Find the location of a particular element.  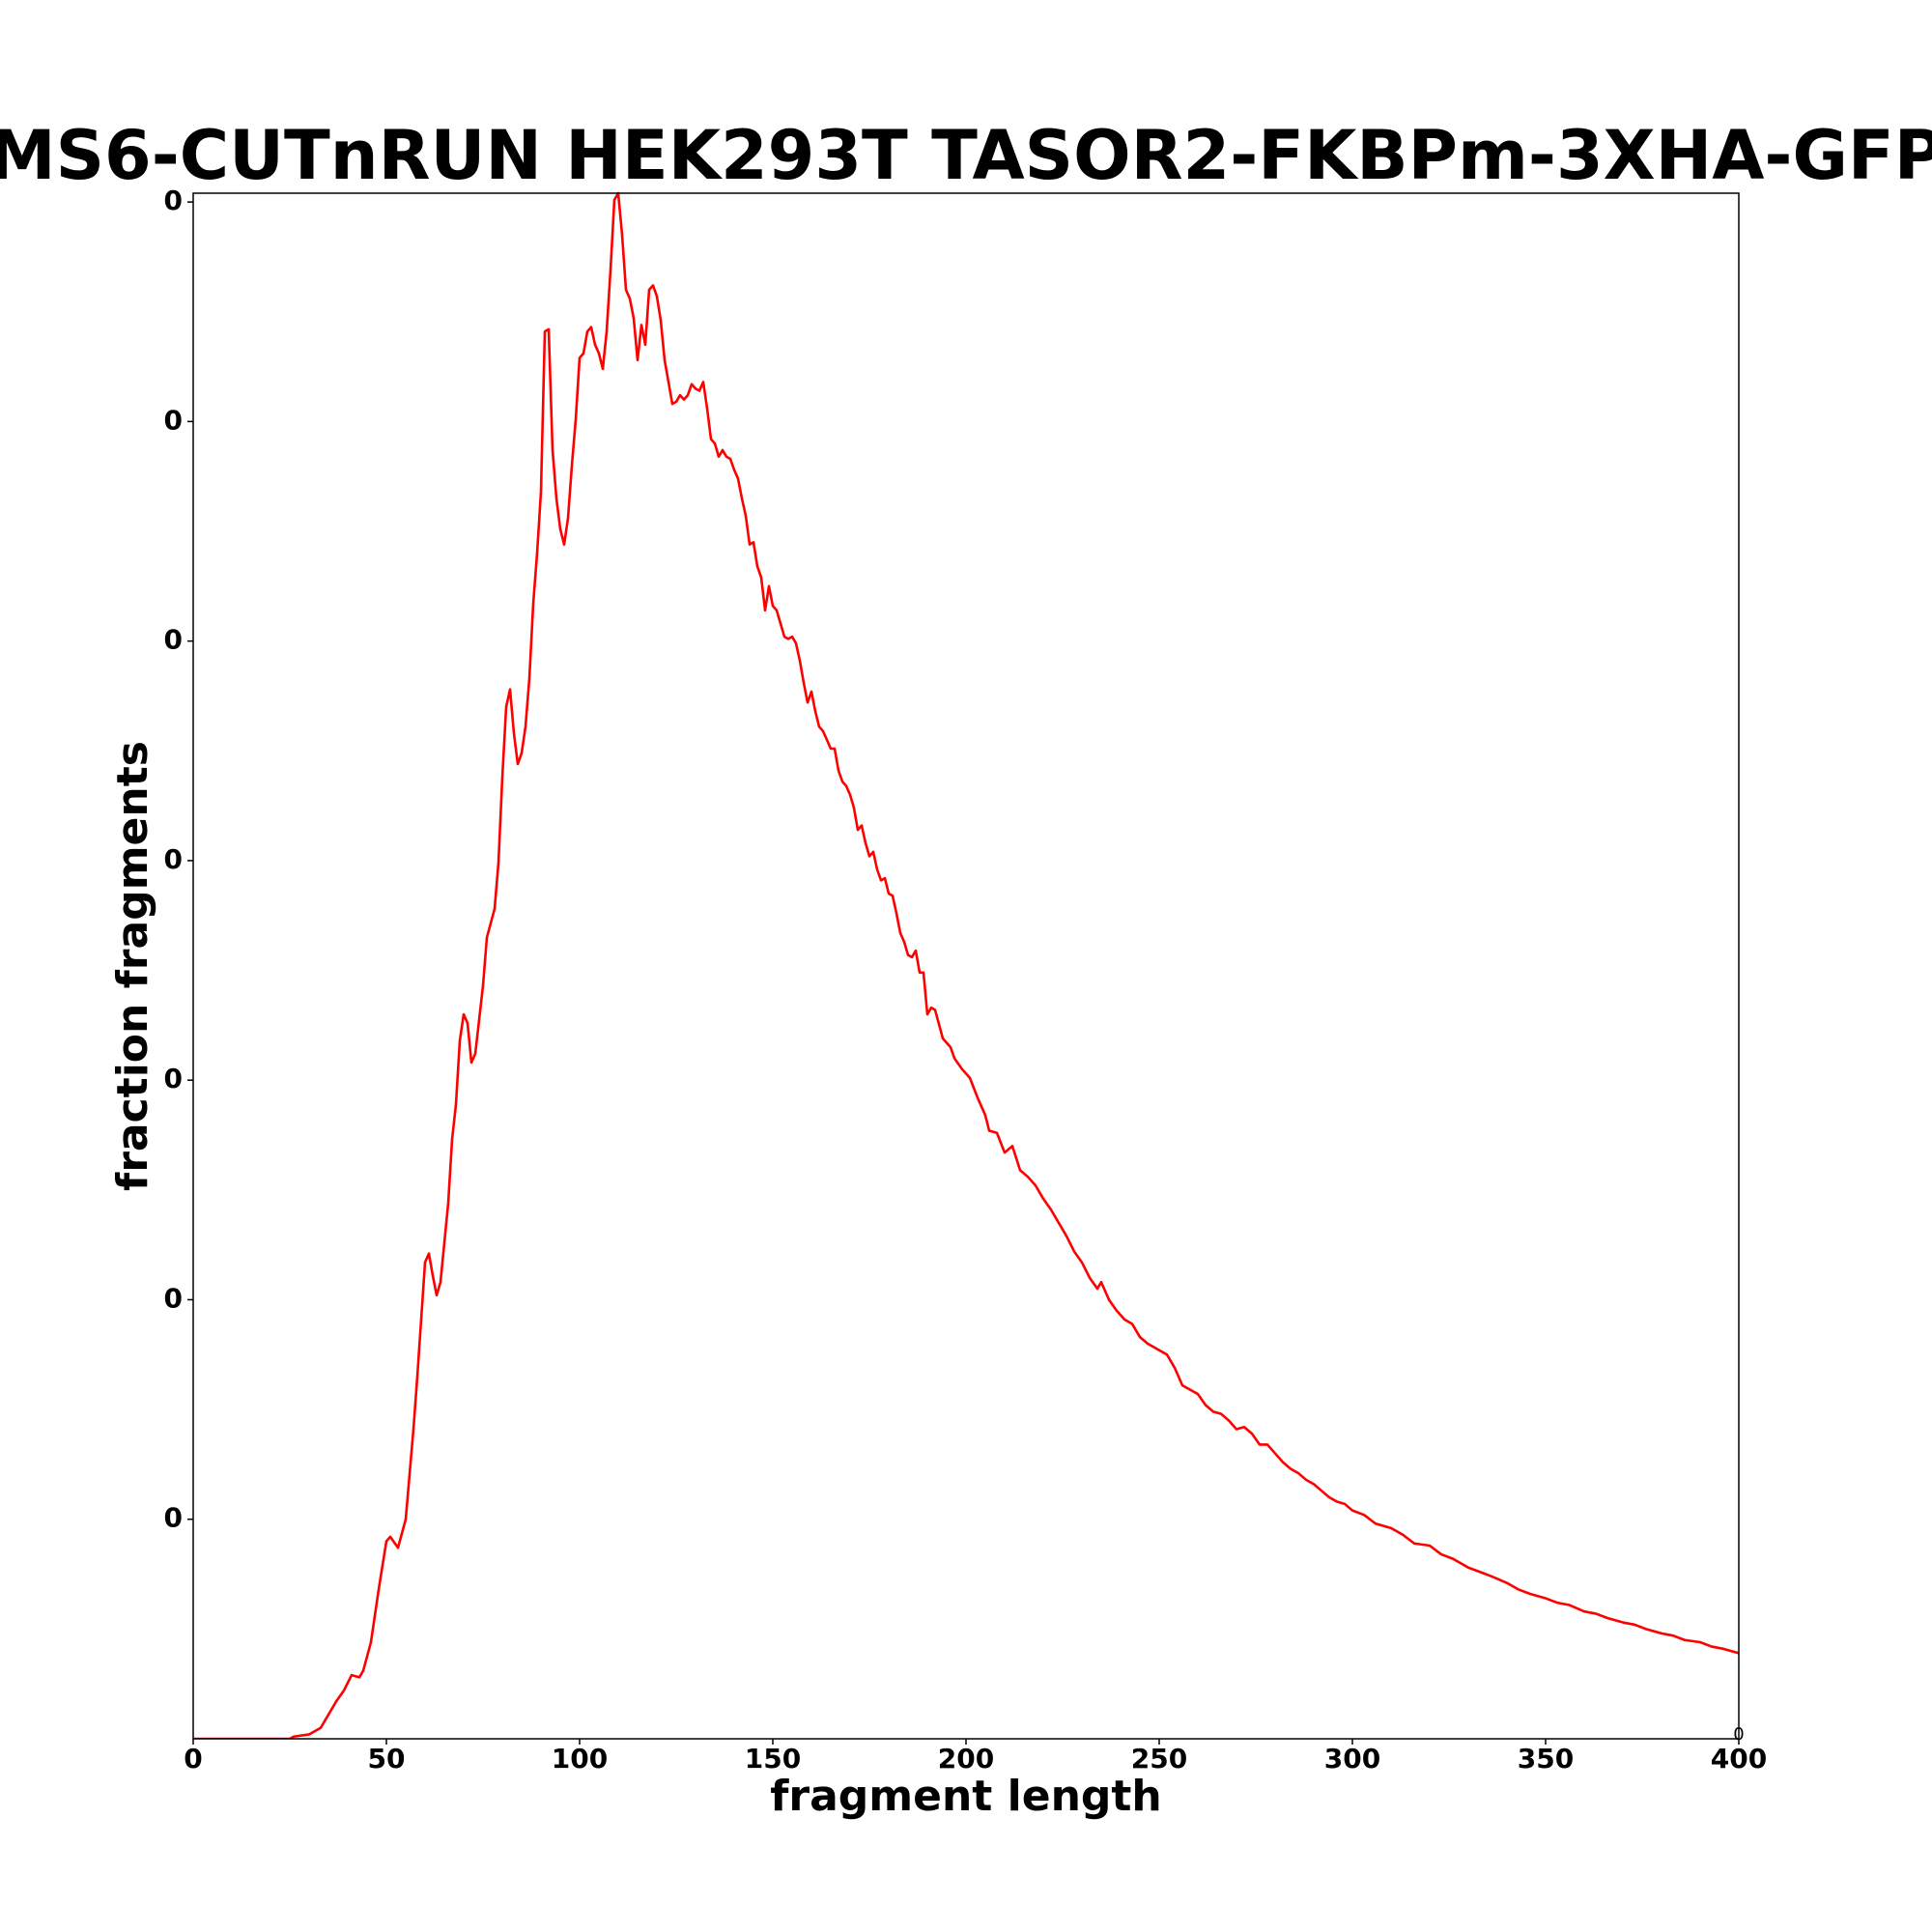

x-tick-label: 200 is located at coordinates (966, 1759).